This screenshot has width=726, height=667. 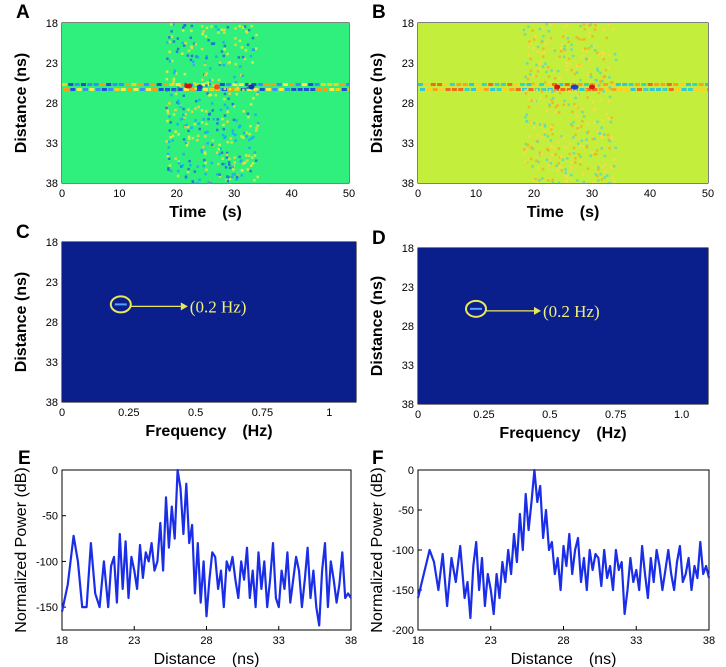 What do you see at coordinates (52, 403) in the screenshot?
I see `y-tick-label: 38` at bounding box center [52, 403].